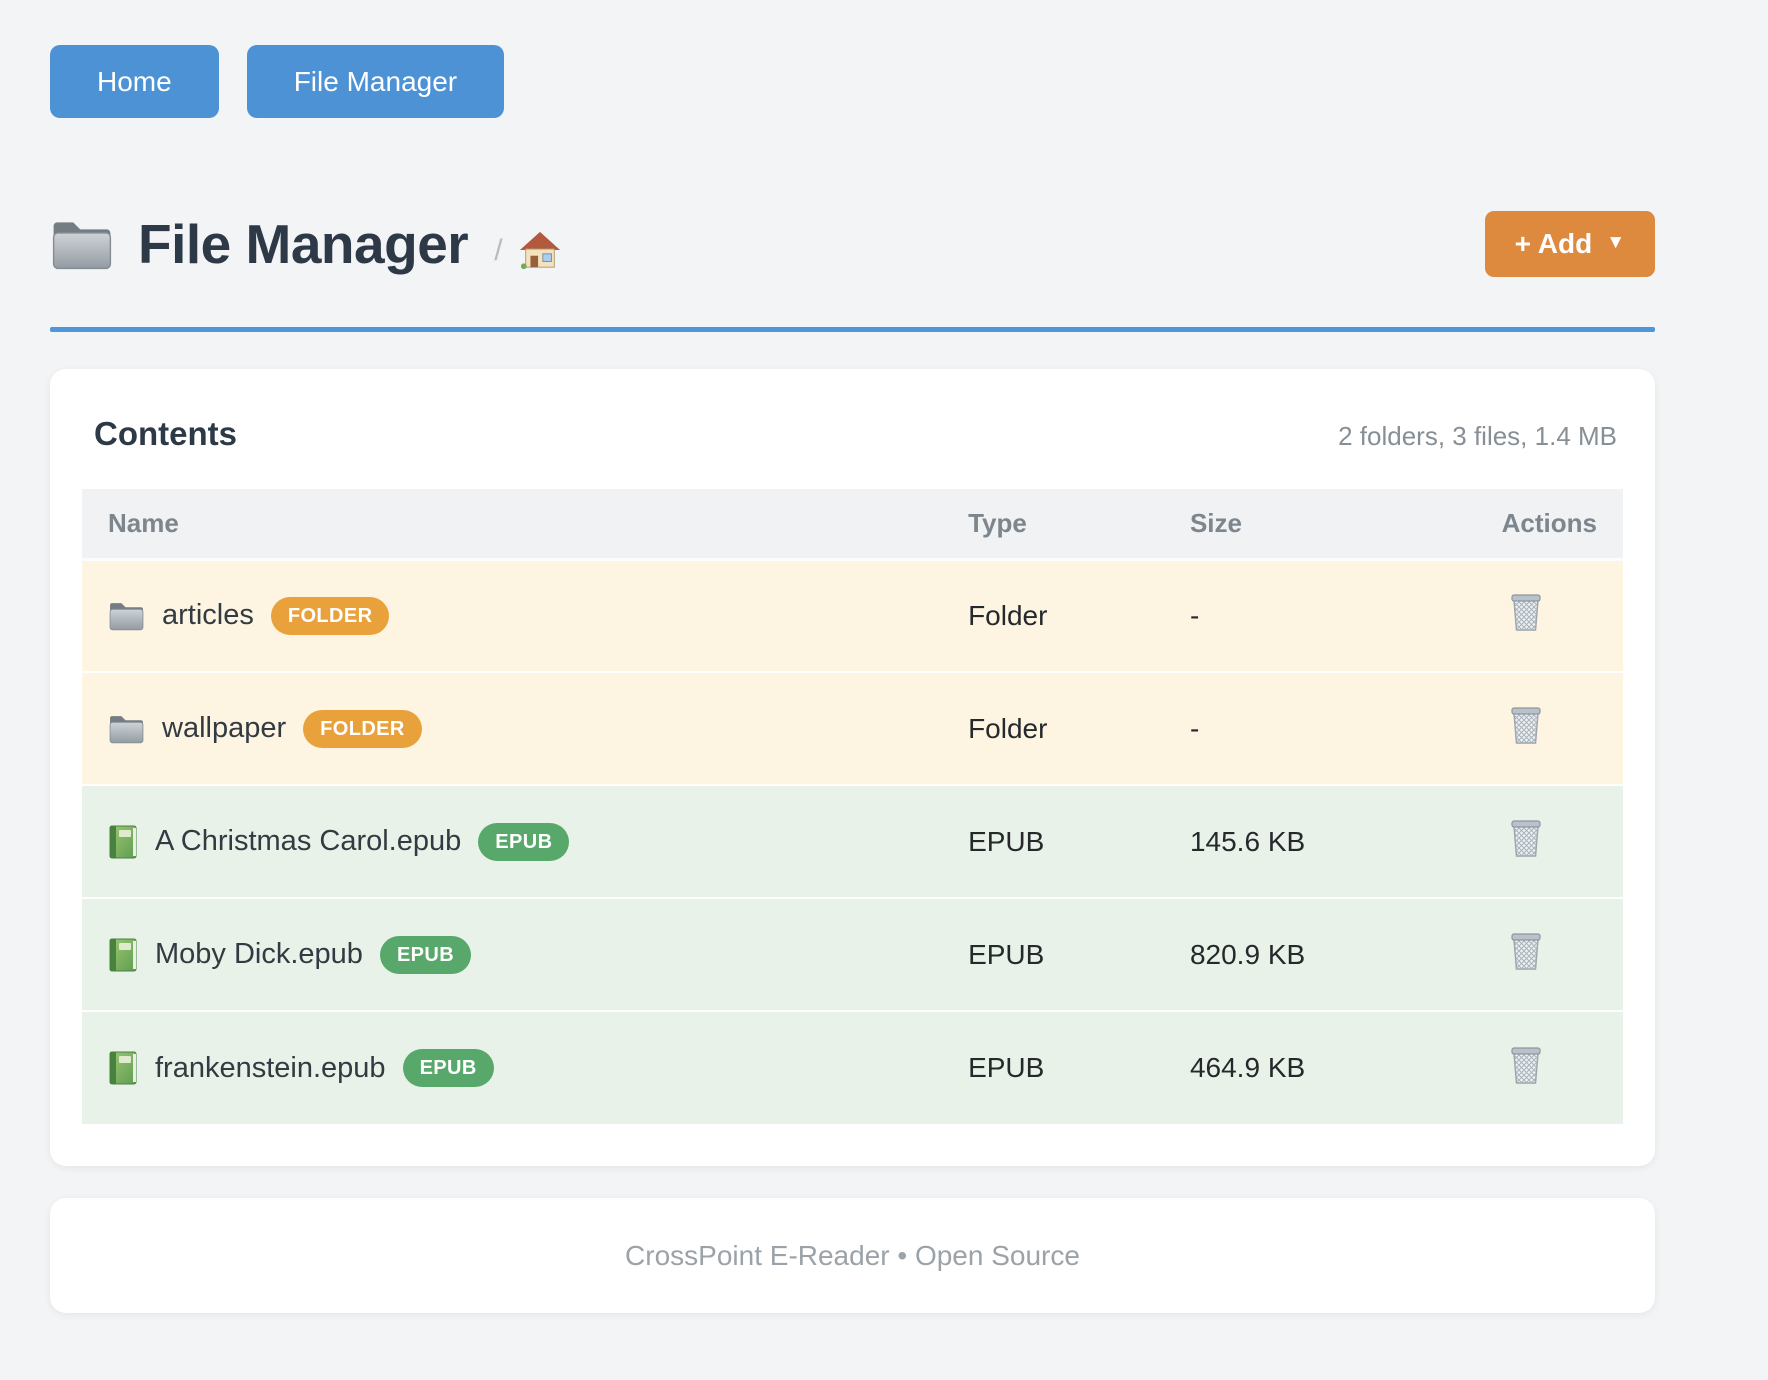  Describe the element at coordinates (852, 329) in the screenshot. I see `accent-divider` at that location.